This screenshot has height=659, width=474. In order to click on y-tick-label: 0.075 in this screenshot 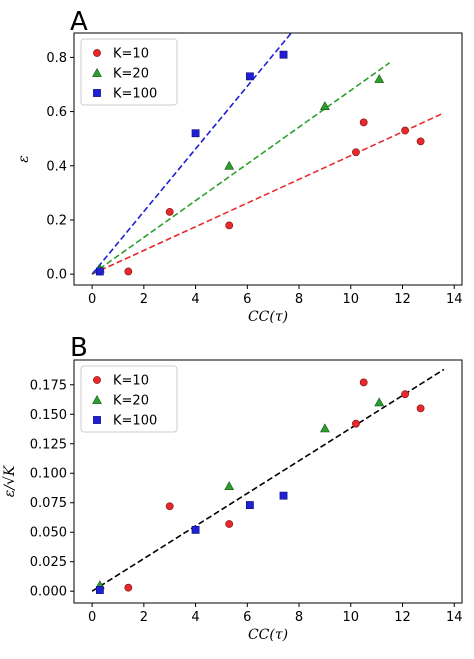, I will do `click(48, 503)`.